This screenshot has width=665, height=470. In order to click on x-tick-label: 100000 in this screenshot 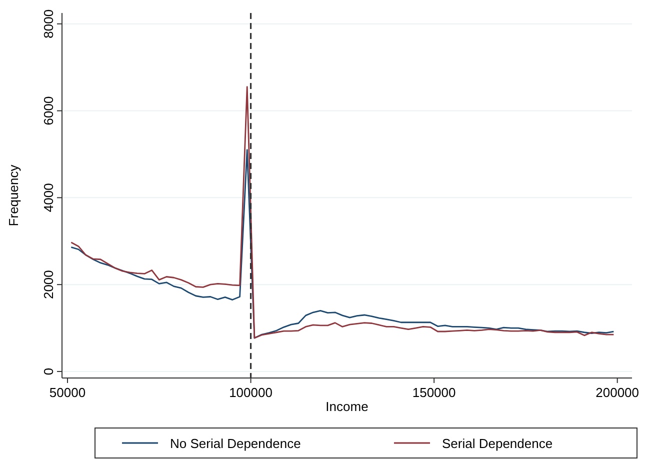, I will do `click(250, 392)`.